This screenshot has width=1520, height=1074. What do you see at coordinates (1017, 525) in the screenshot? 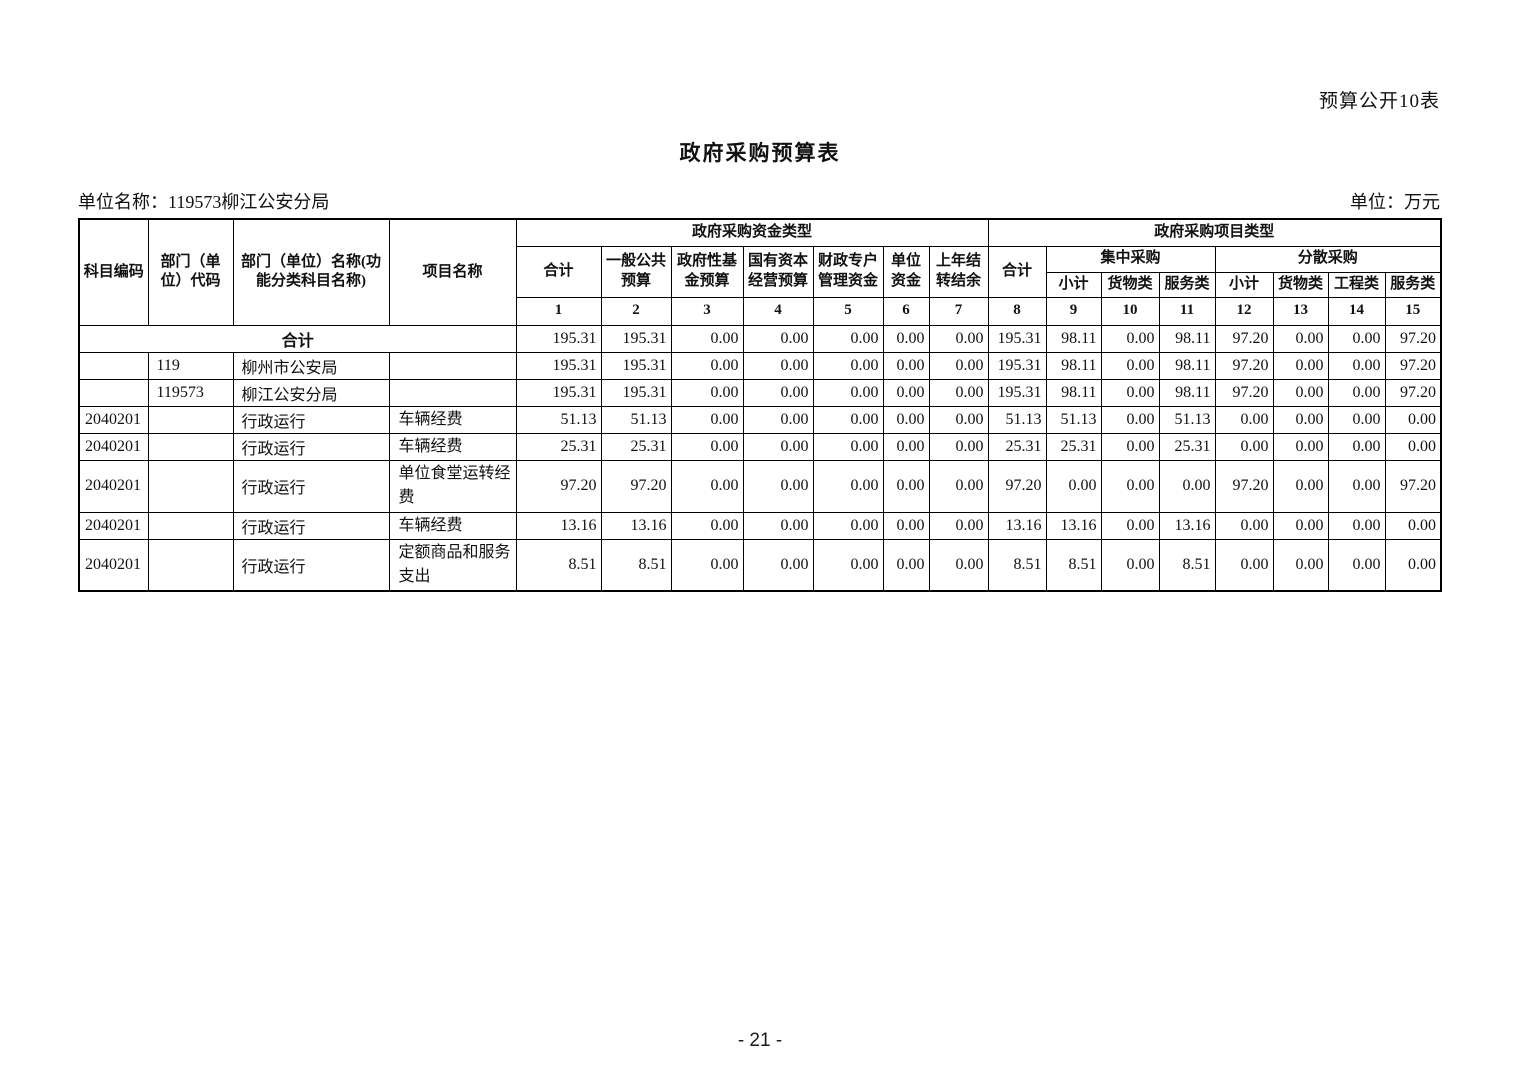
I see `cell-value-col8: 13.16` at bounding box center [1017, 525].